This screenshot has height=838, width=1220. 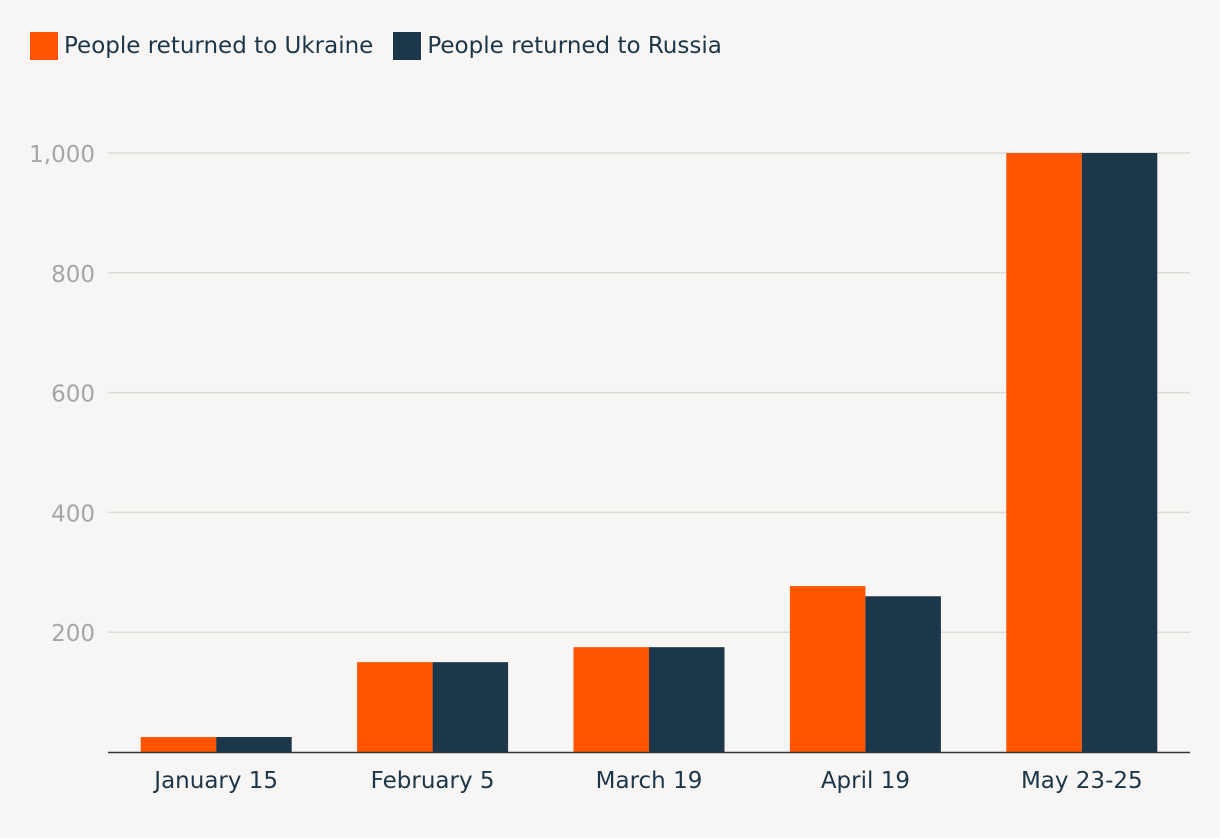 I want to click on legend-swatch-russia, so click(x=407, y=46).